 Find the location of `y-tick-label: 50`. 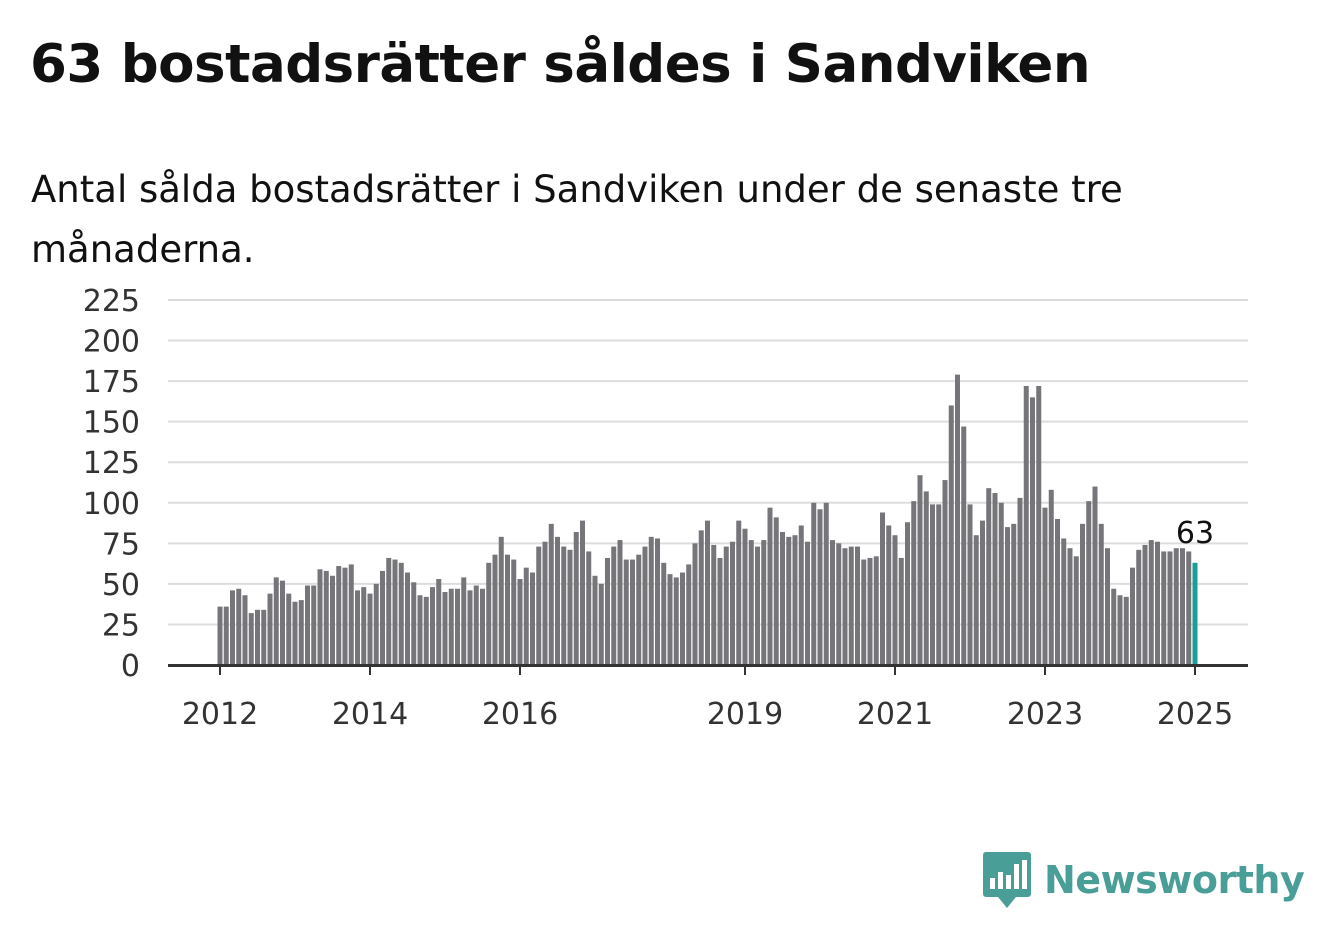

y-tick-label: 50 is located at coordinates (121, 585).